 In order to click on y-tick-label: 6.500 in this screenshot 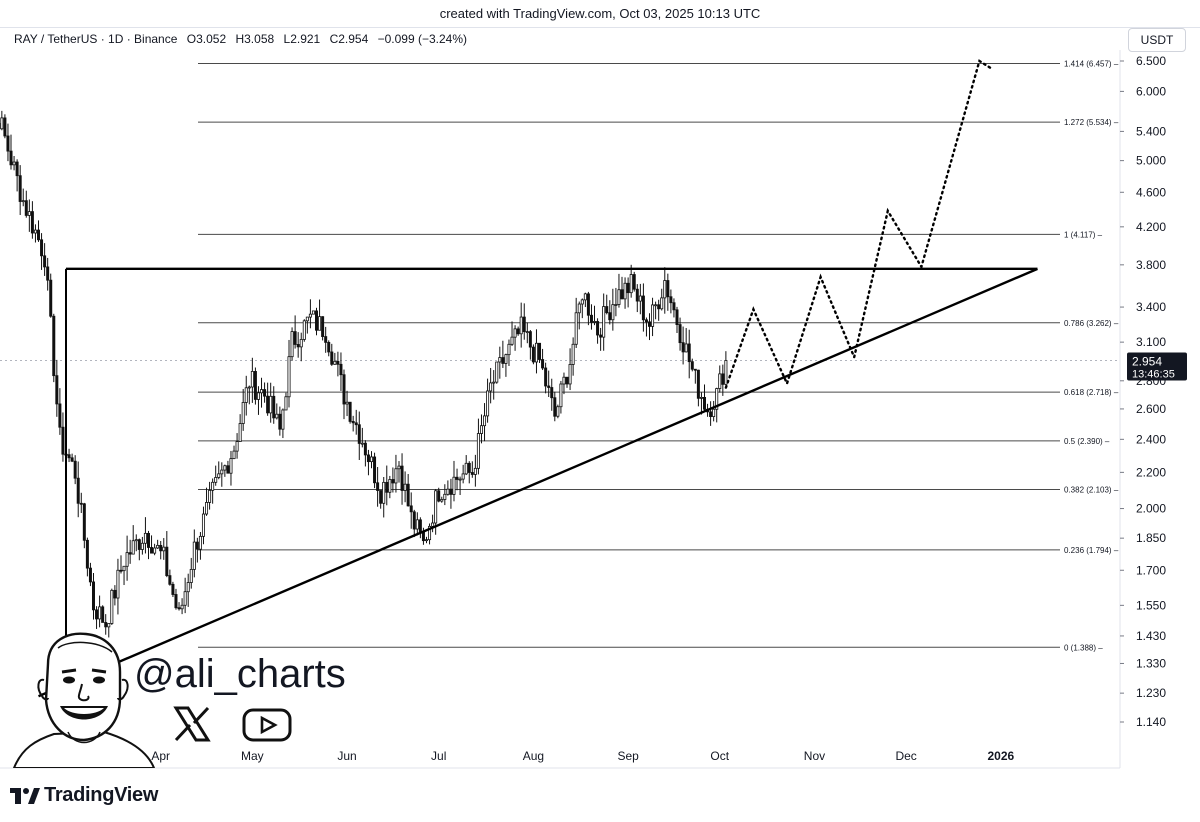, I will do `click(1151, 61)`.